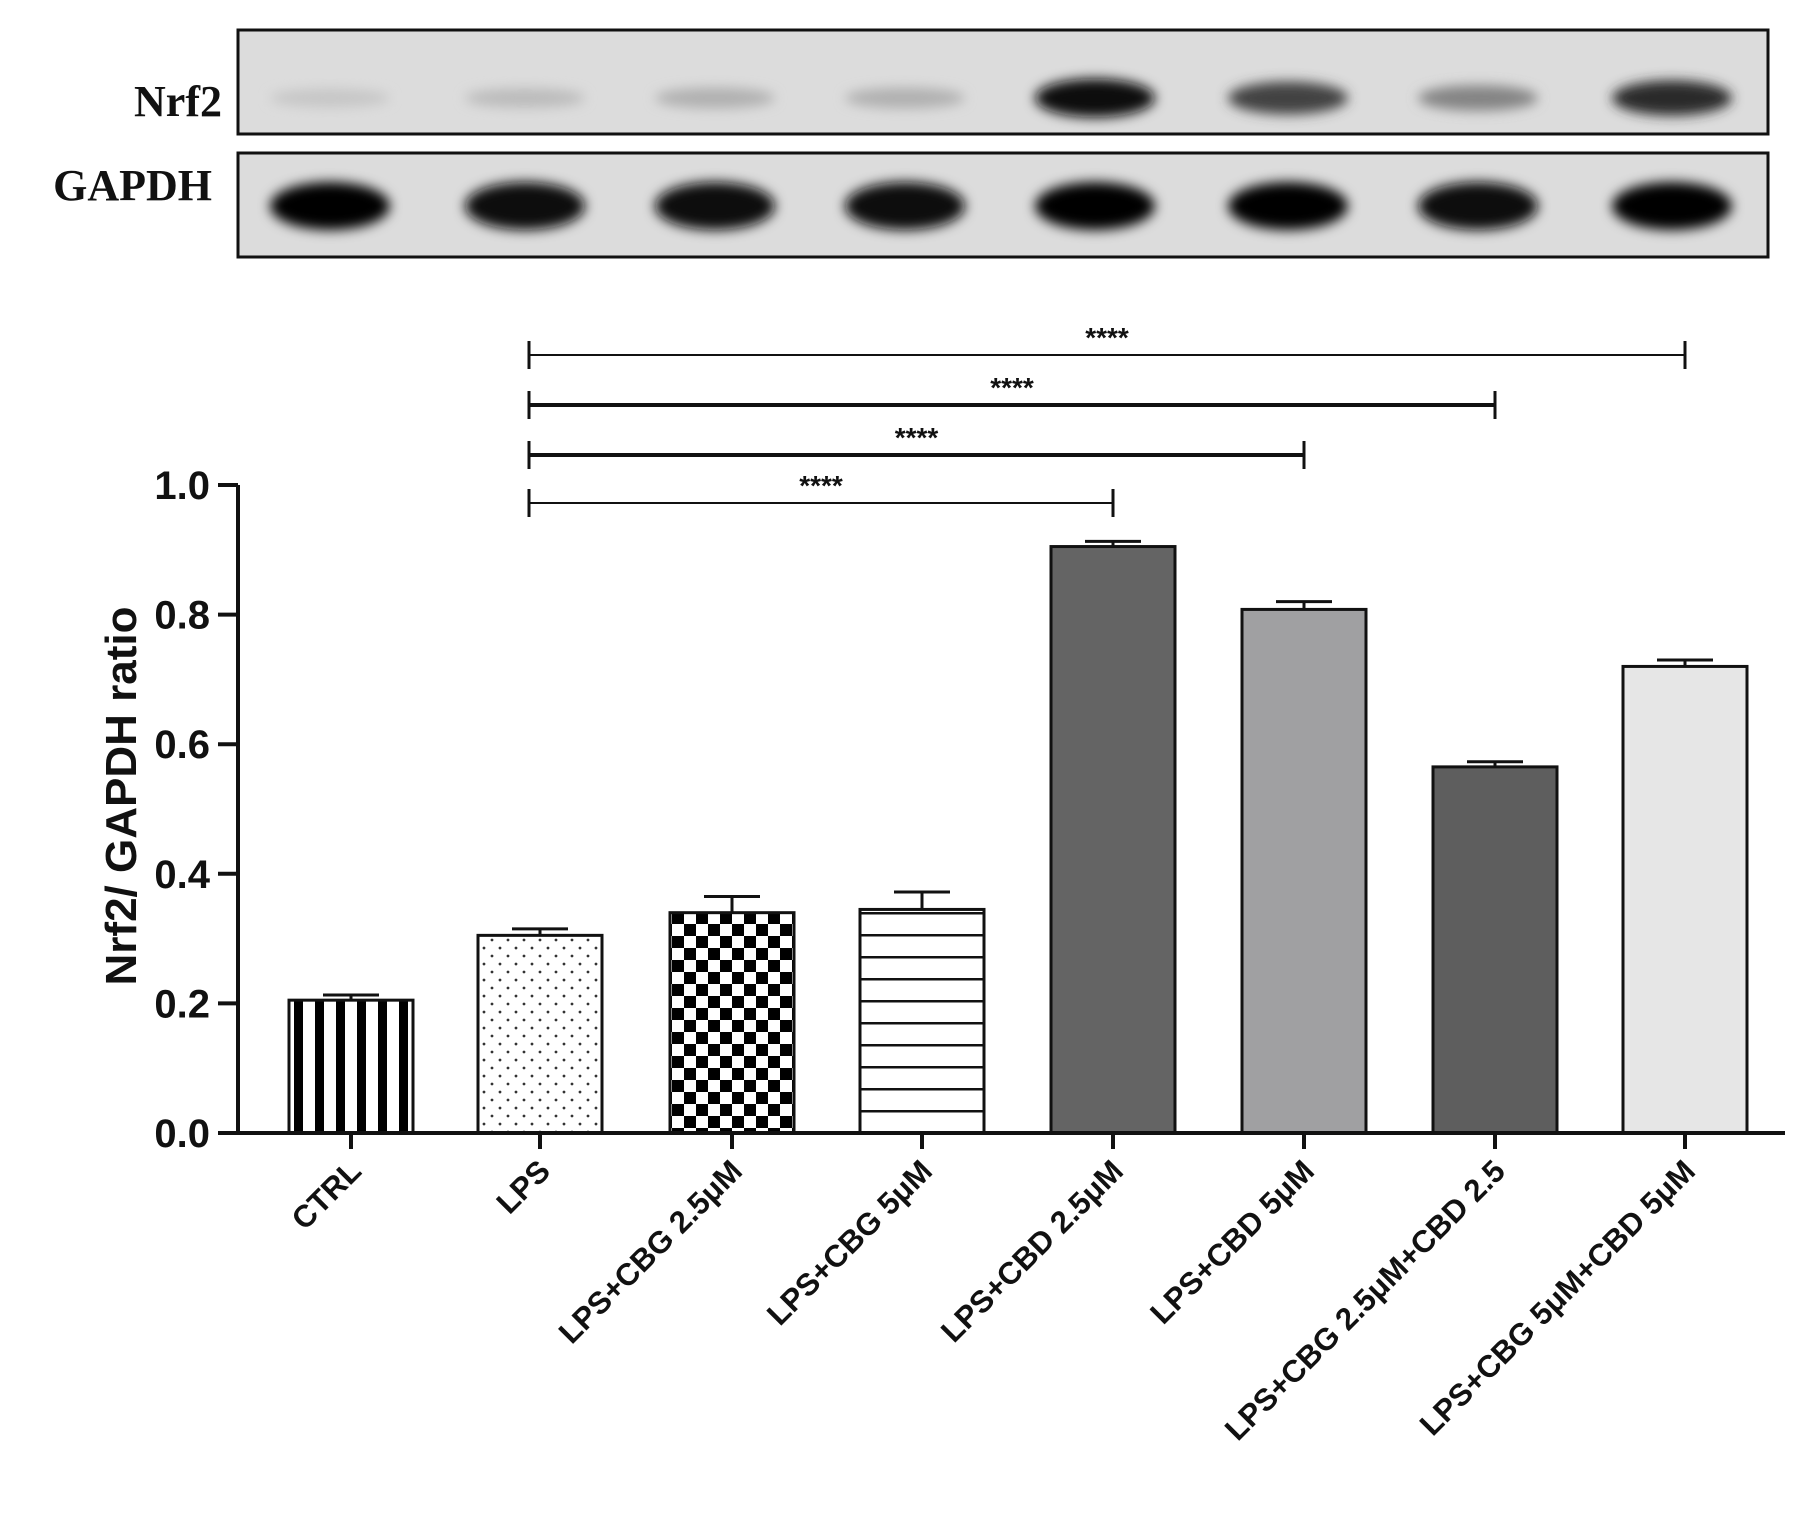  Describe the element at coordinates (178, 101) in the screenshot. I see `blot-row-label-nrf2: Nrf2` at that location.